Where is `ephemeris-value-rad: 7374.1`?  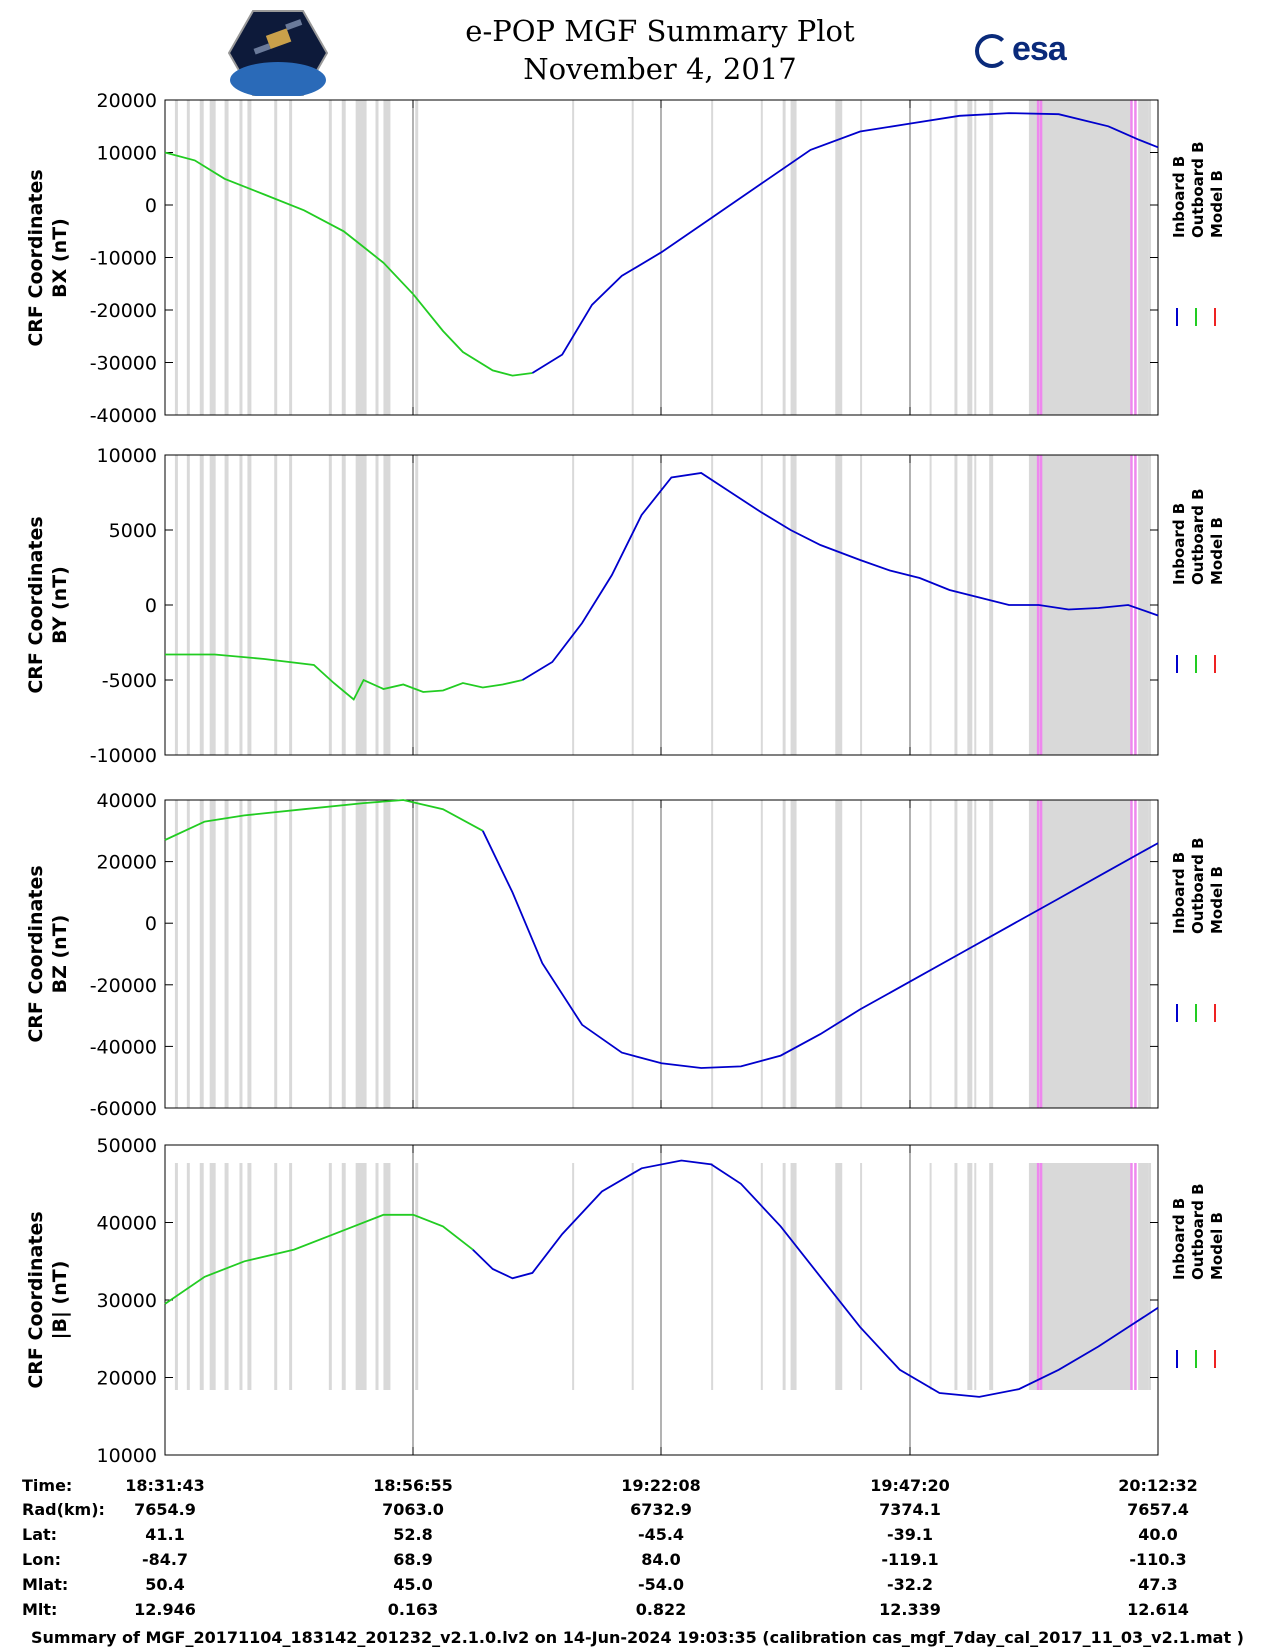 ephemeris-value-rad: 7374.1 is located at coordinates (910, 1509).